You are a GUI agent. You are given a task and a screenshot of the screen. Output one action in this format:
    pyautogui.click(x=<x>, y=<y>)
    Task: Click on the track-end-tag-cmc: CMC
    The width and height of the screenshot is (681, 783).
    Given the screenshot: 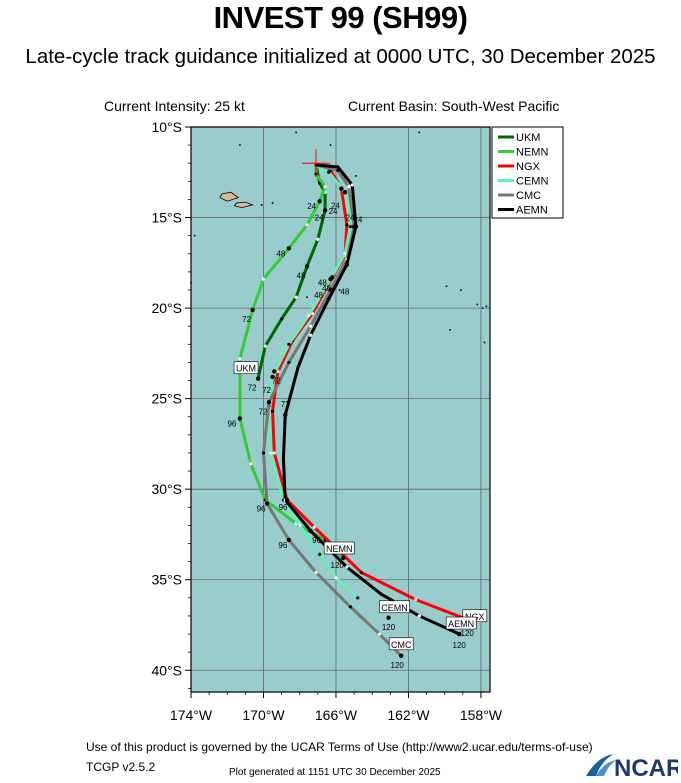 What is the action you would take?
    pyautogui.click(x=401, y=645)
    